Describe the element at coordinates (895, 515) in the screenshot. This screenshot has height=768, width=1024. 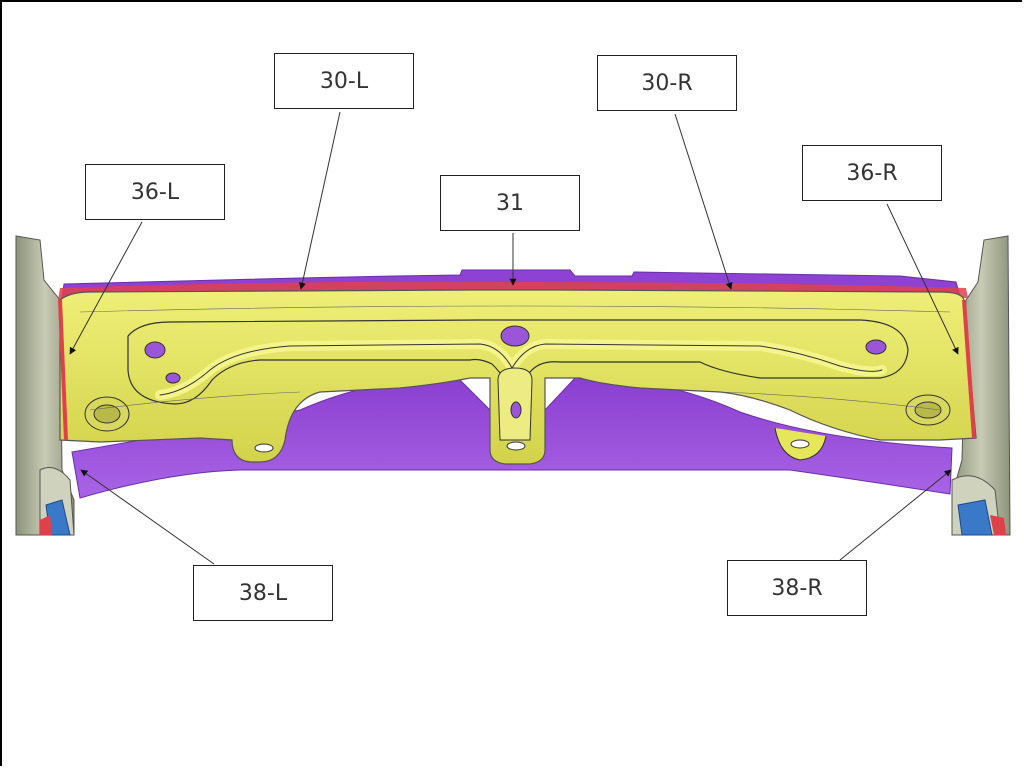
I see `leader-38-R` at that location.